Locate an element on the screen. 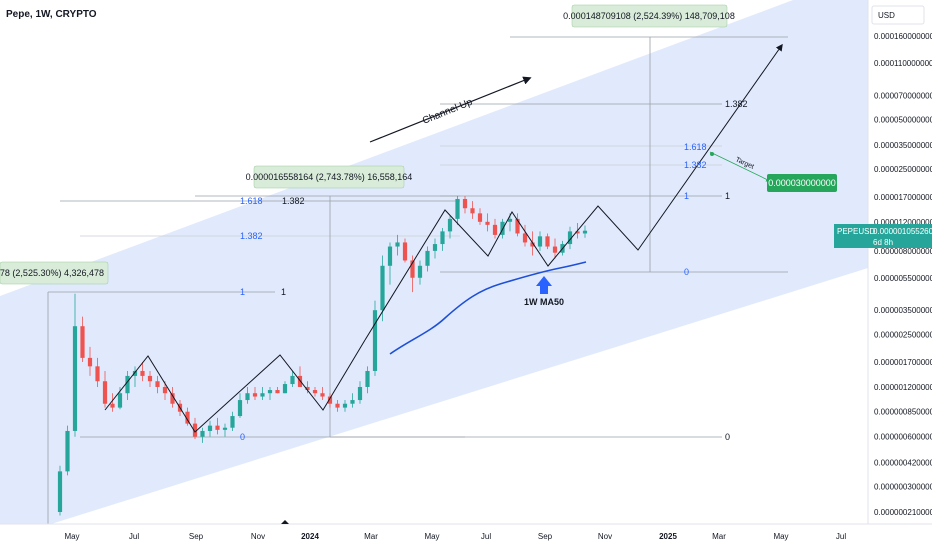 The height and width of the screenshot is (550, 932). fib-label-1382: 1.382 is located at coordinates (251, 236).